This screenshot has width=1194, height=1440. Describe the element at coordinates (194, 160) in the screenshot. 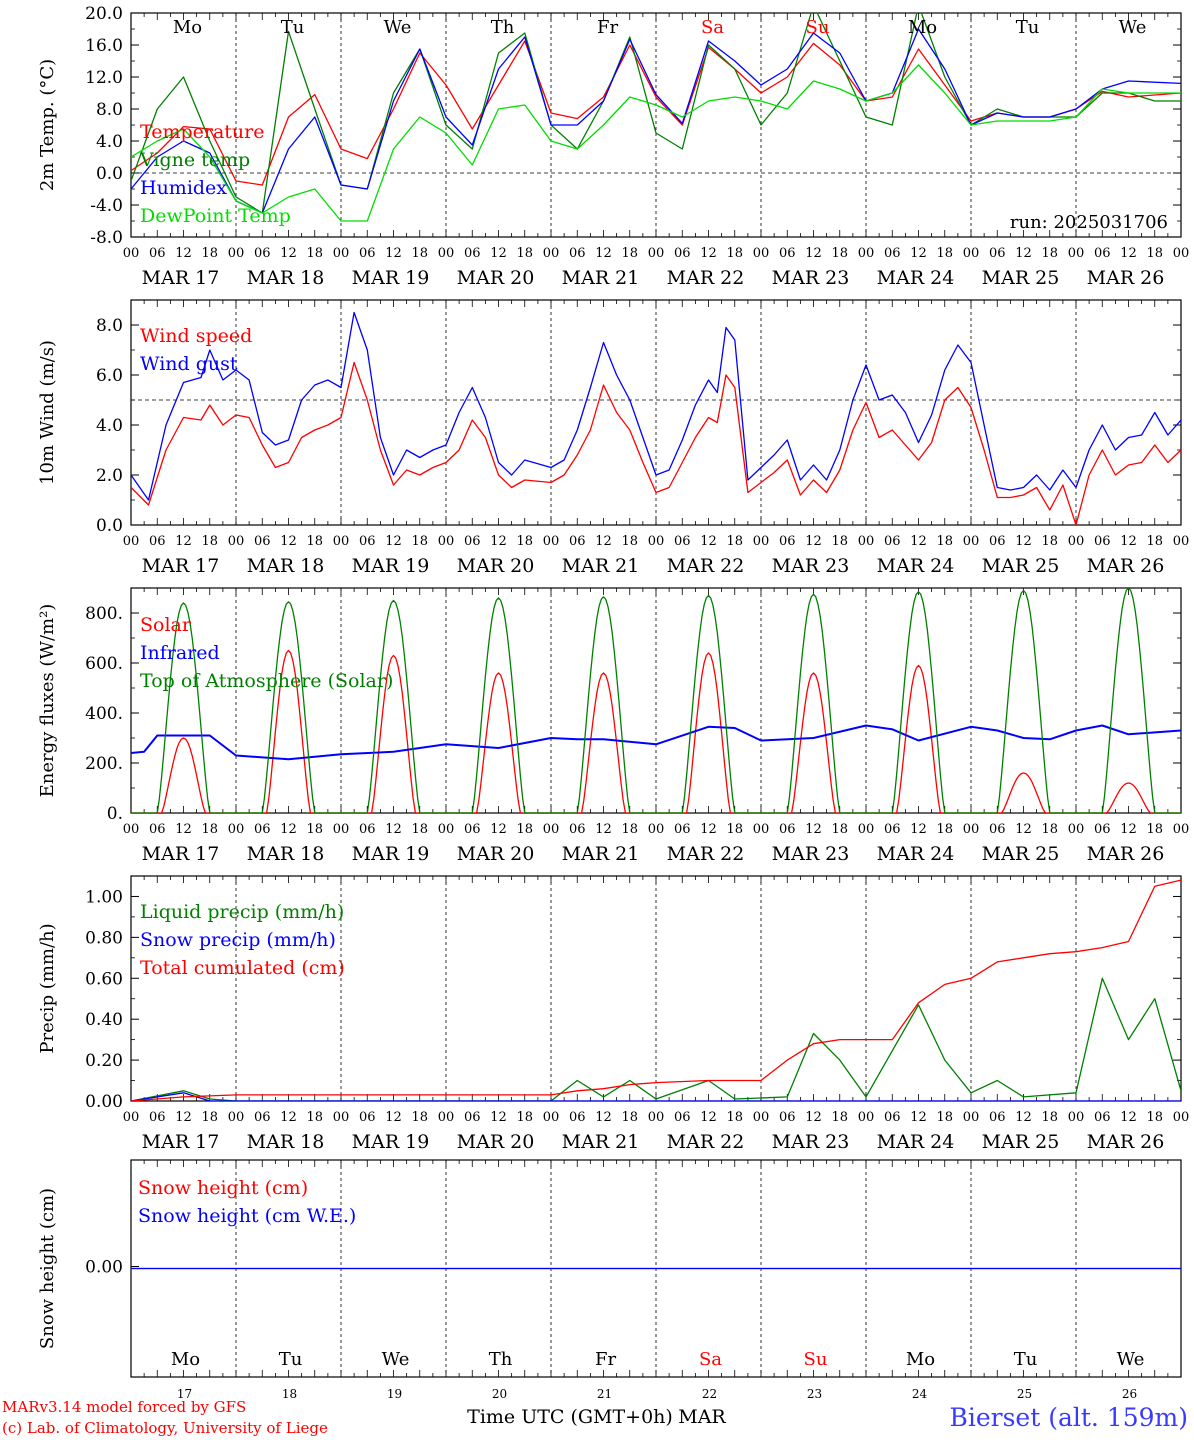

I see `legend-entry: Vigne temp` at that location.